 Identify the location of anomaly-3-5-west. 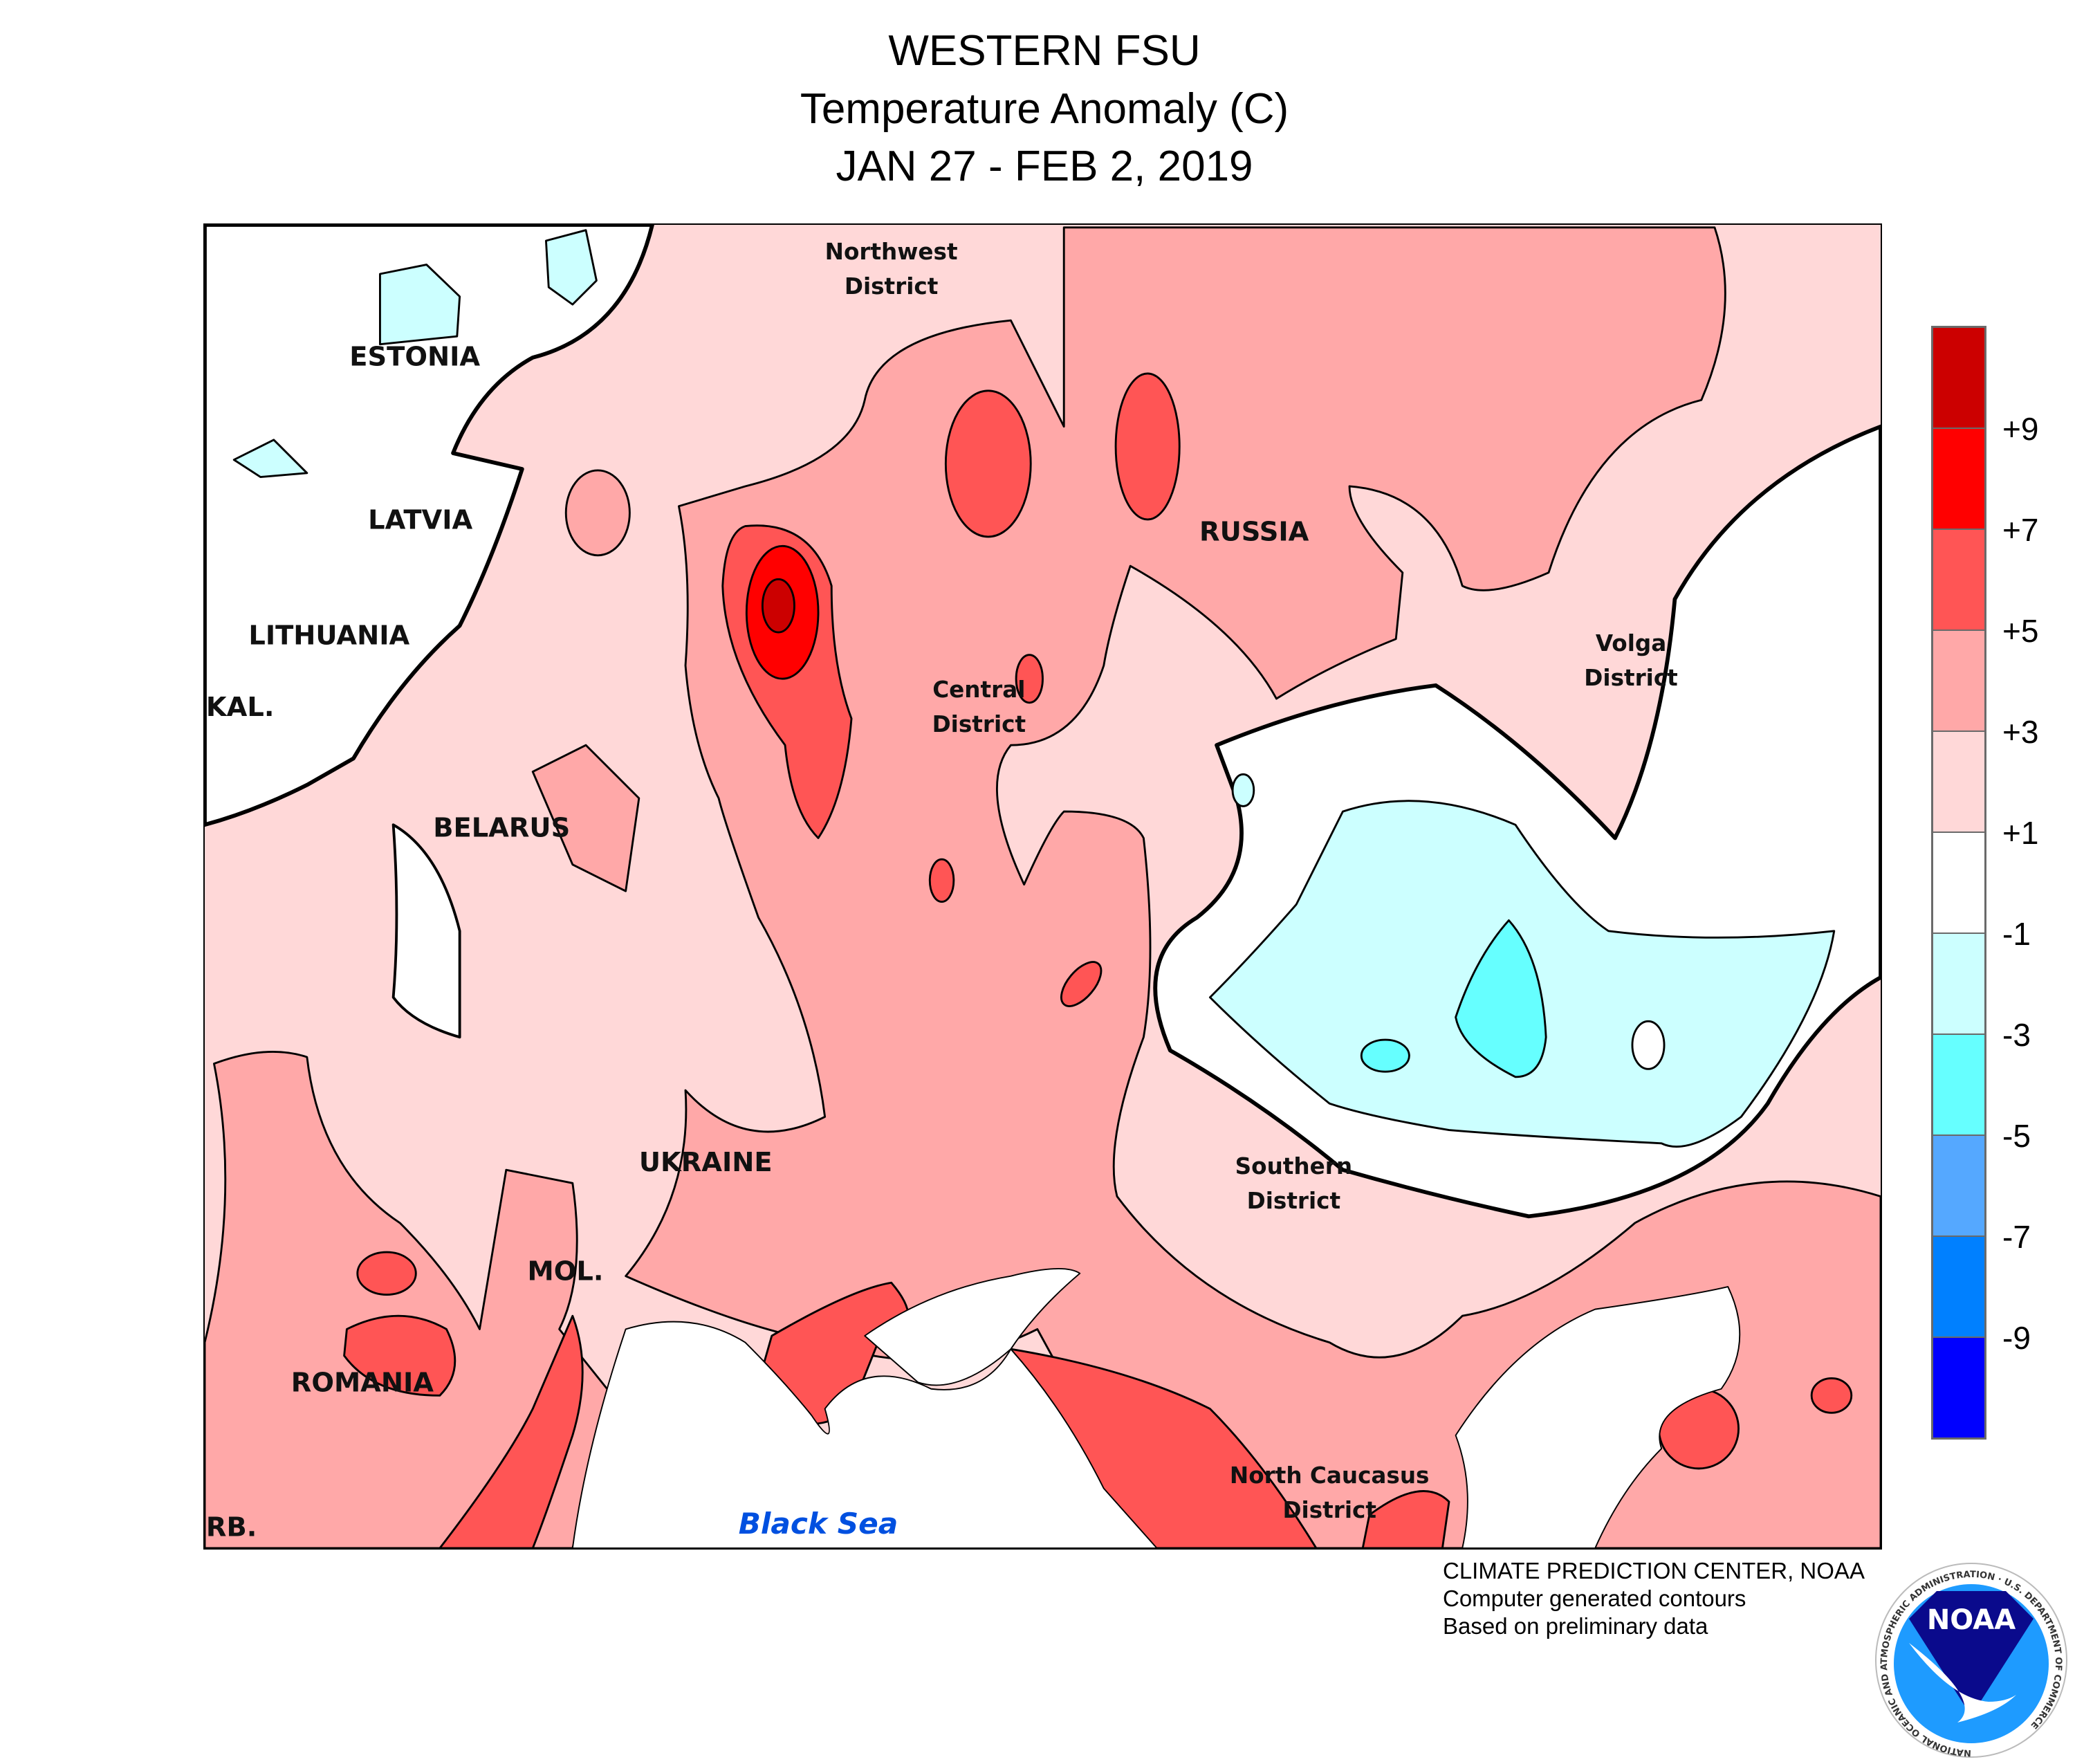
(585, 818).